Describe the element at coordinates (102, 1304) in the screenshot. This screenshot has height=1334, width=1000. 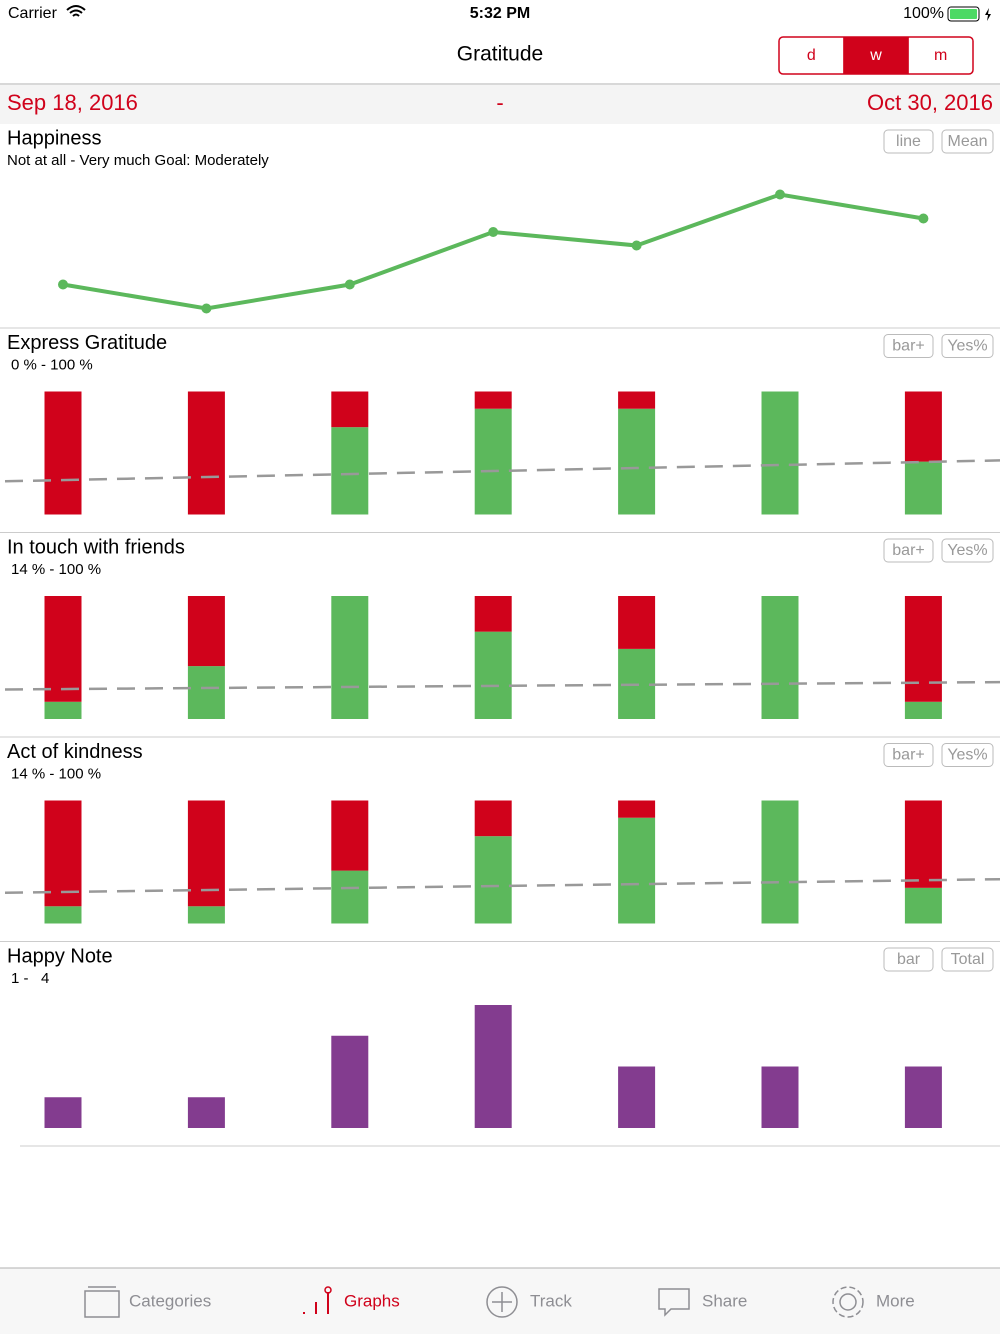
I see `categories-icon` at that location.